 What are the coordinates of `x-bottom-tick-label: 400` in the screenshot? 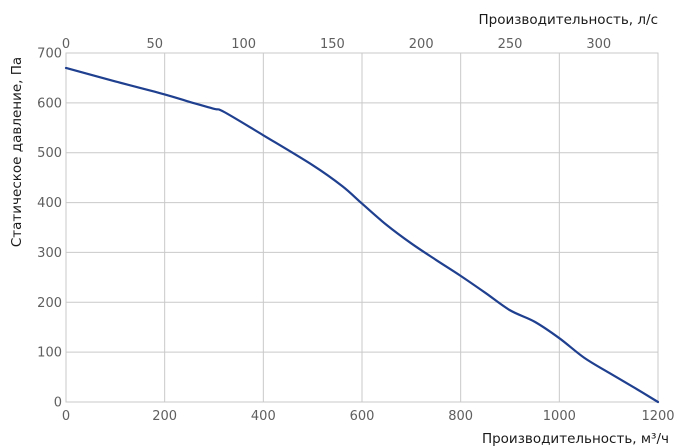 It's located at (263, 416).